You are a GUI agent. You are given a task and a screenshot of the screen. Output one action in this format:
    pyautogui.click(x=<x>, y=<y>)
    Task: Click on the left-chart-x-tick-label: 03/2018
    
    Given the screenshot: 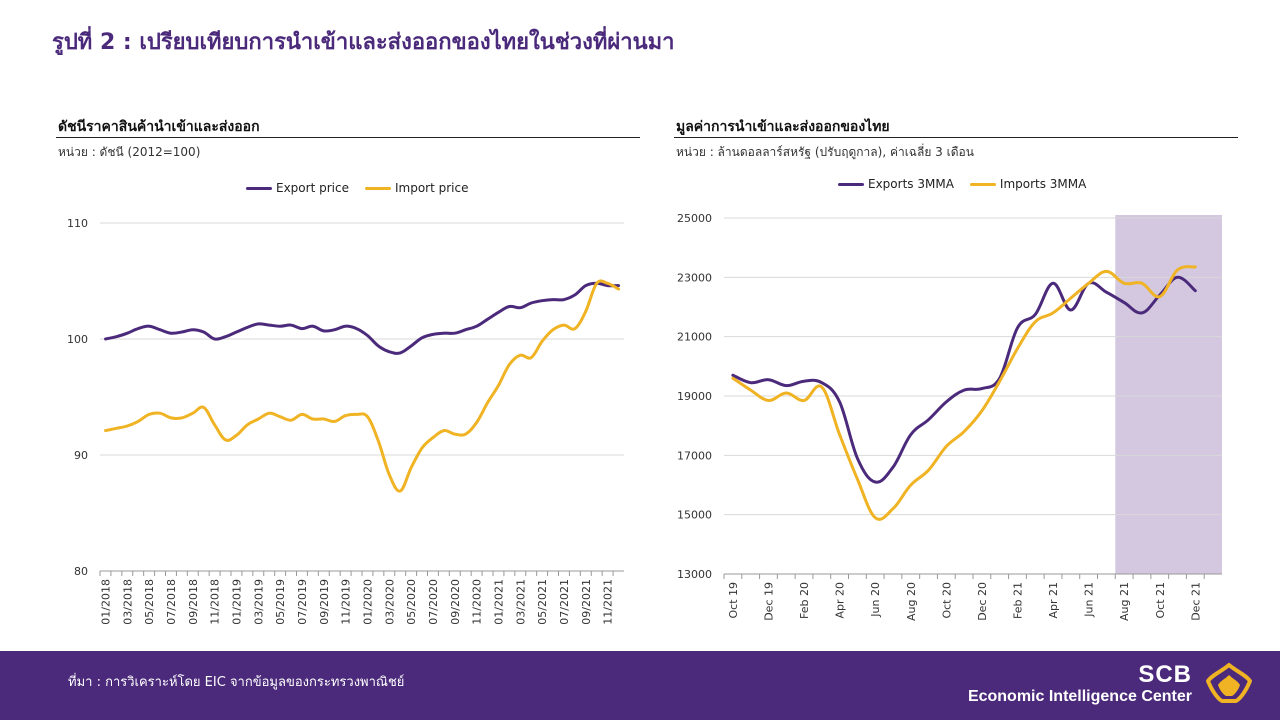 What is the action you would take?
    pyautogui.click(x=127, y=602)
    